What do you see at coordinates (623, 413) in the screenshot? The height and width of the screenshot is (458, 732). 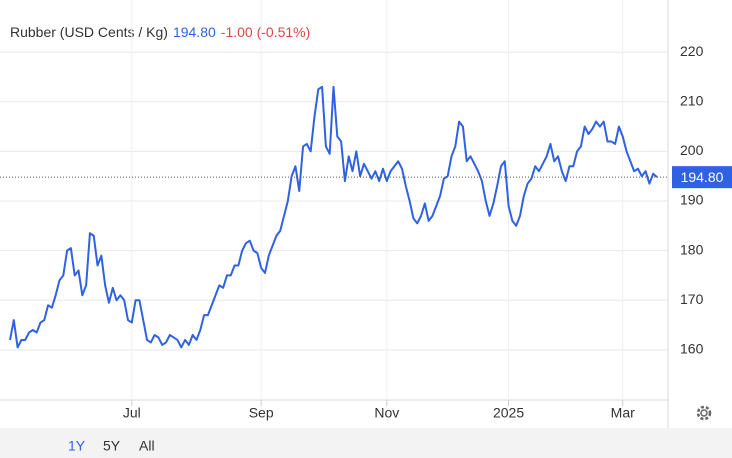 I see `x-tick-label: Mar` at bounding box center [623, 413].